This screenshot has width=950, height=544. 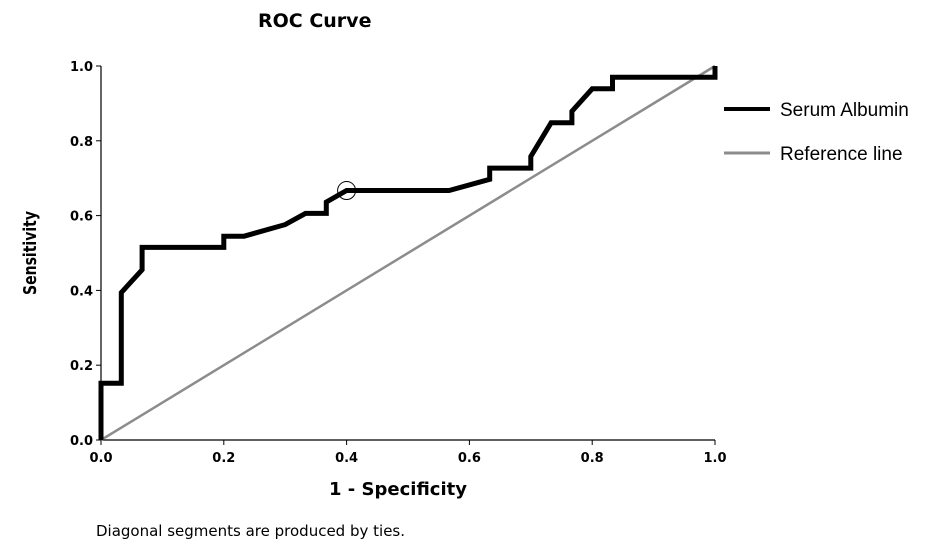 What do you see at coordinates (346, 458) in the screenshot?
I see `x-tick-label: 0.4` at bounding box center [346, 458].